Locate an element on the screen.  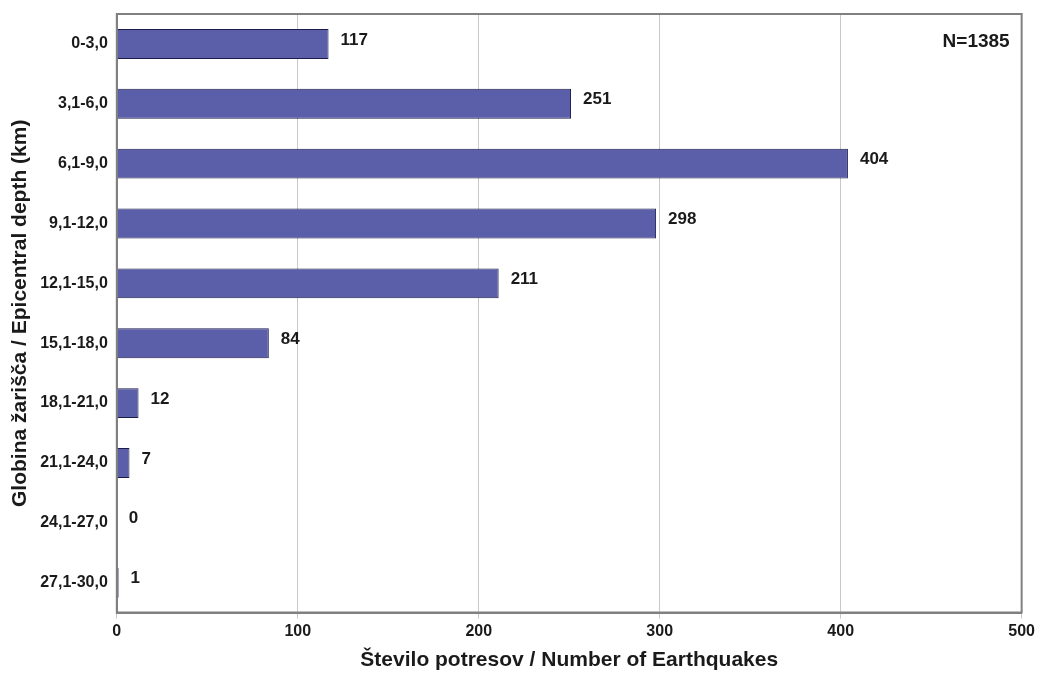
data-label: 251 is located at coordinates (597, 99).